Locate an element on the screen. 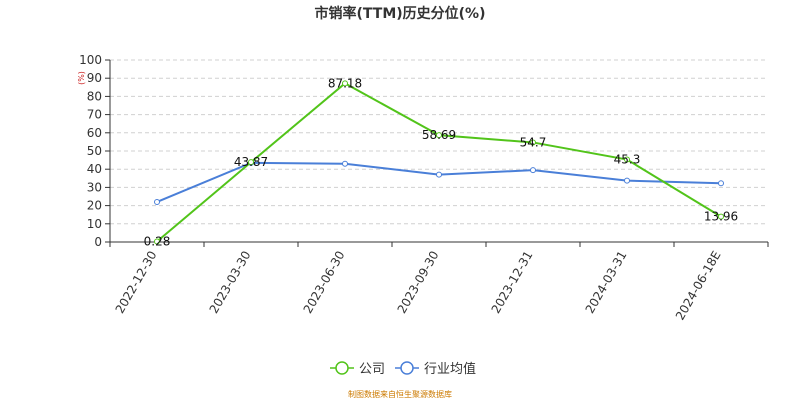  x-tick-label: 2023-06-30 is located at coordinates (324, 282).